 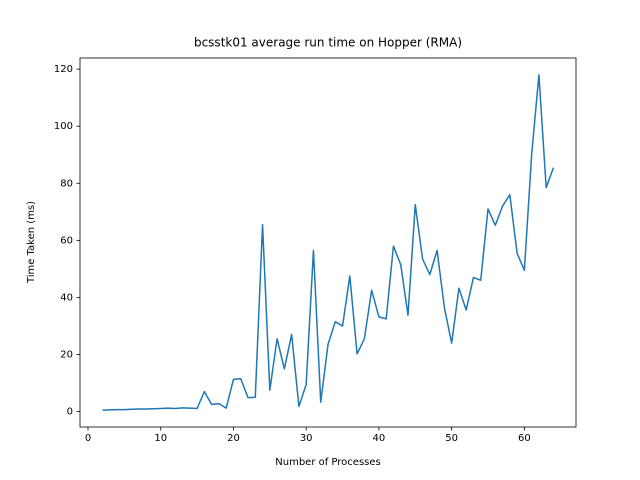 I want to click on x-tick-label: 10, so click(x=160, y=438).